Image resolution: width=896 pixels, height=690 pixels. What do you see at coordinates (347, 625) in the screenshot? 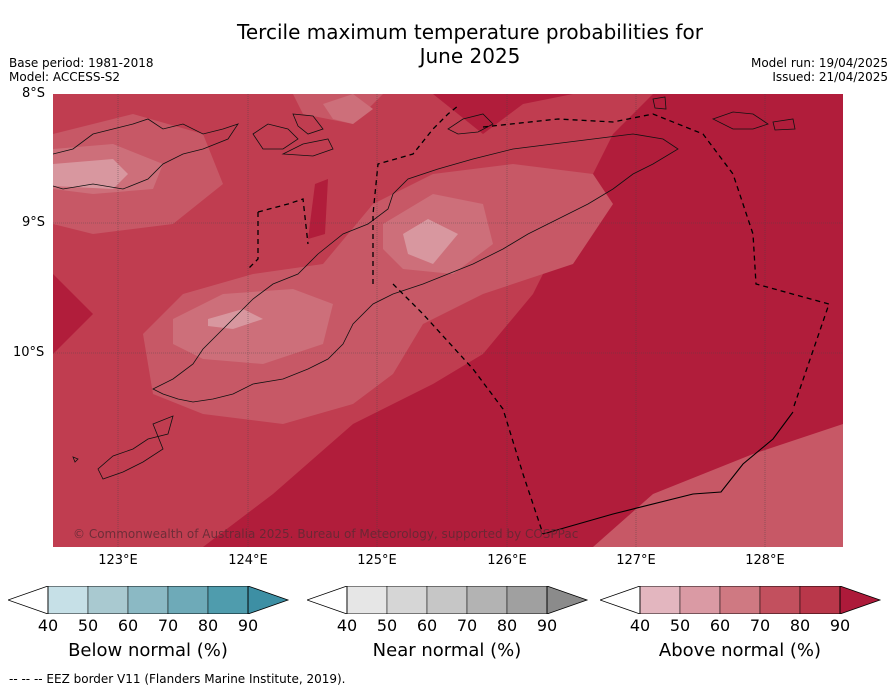
I see `colorbar-near-tick: 40` at bounding box center [347, 625].